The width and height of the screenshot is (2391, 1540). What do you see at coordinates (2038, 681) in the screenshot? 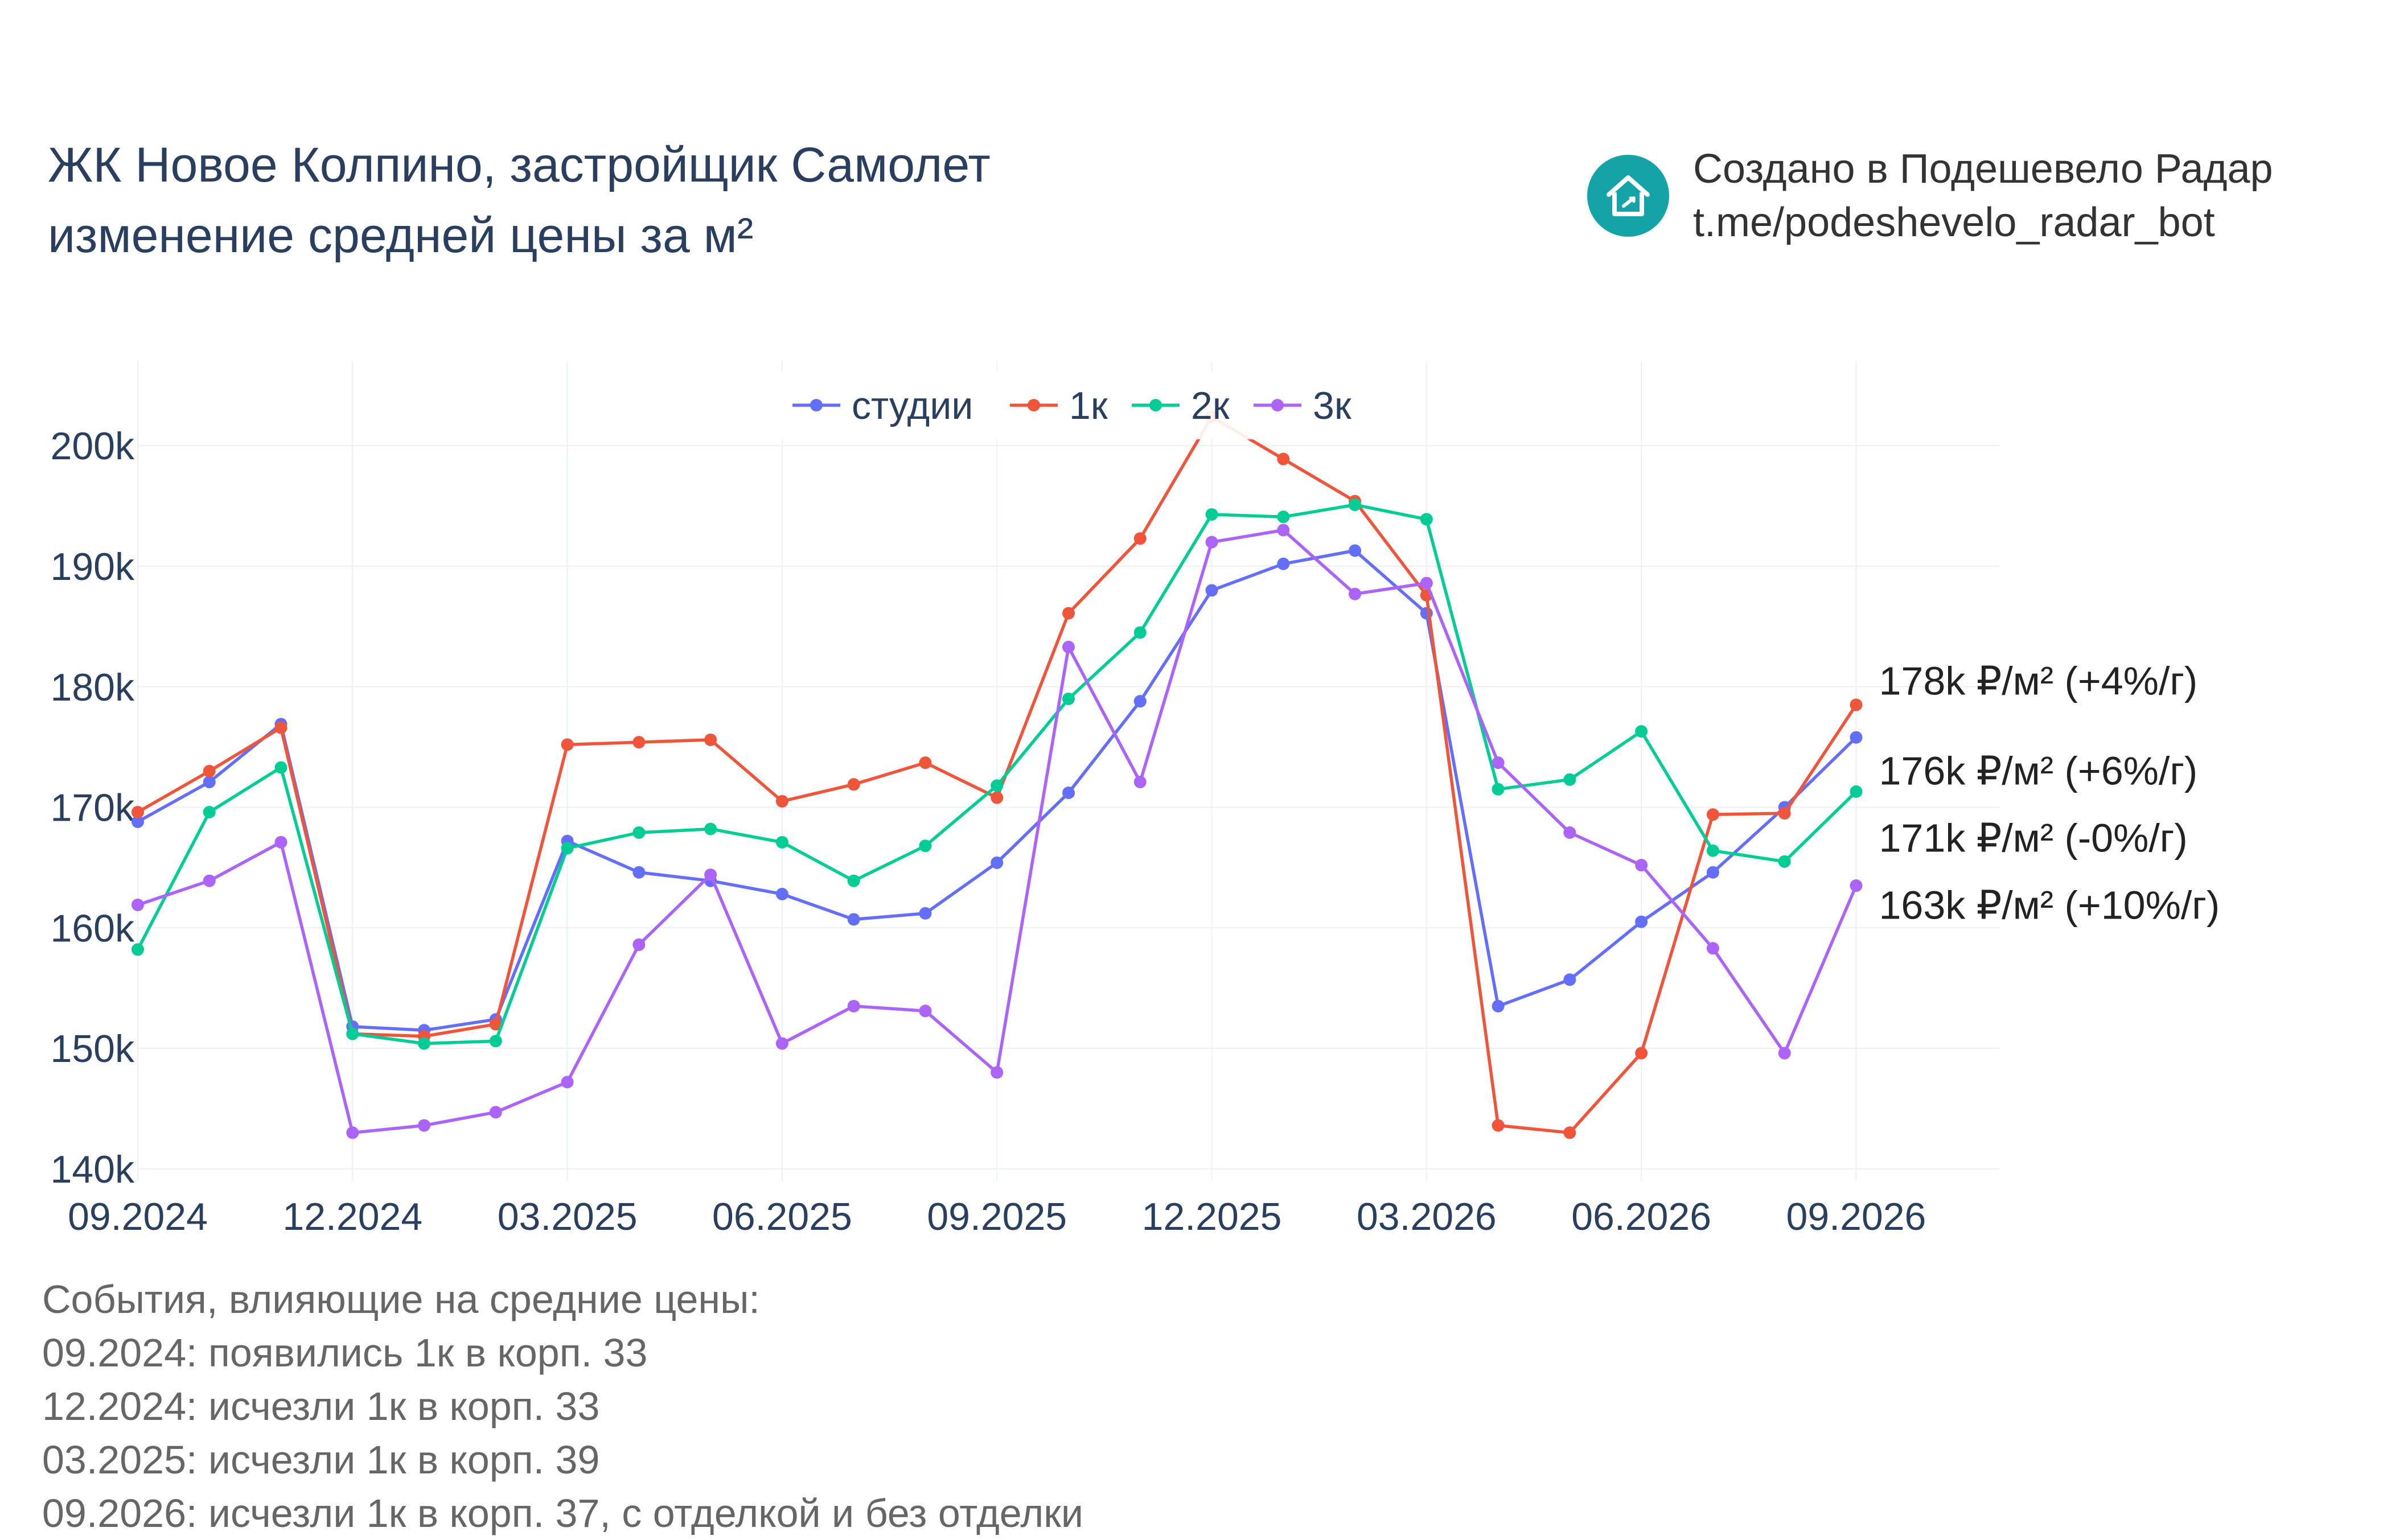
I see `series-end-label: 178k ₽/м² (+4%/г)` at bounding box center [2038, 681].